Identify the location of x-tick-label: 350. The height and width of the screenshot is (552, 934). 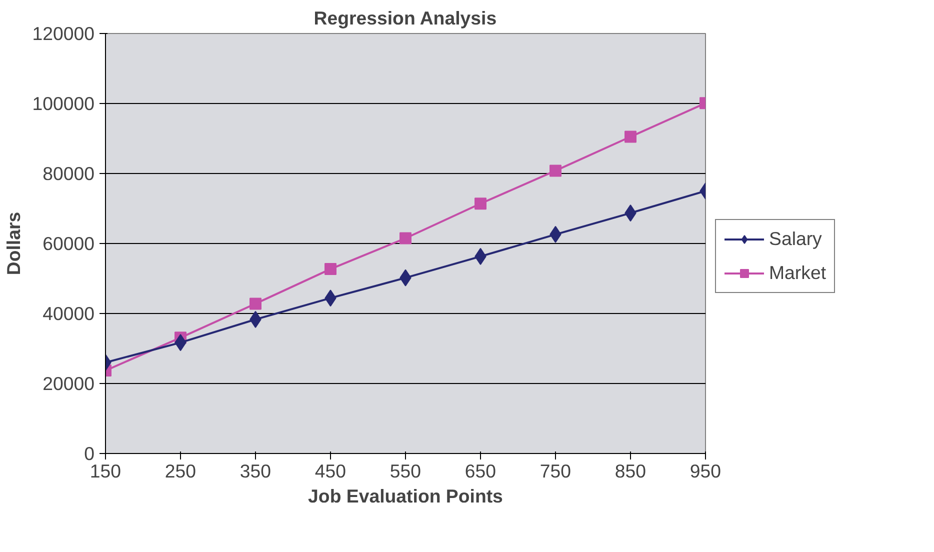
(256, 471).